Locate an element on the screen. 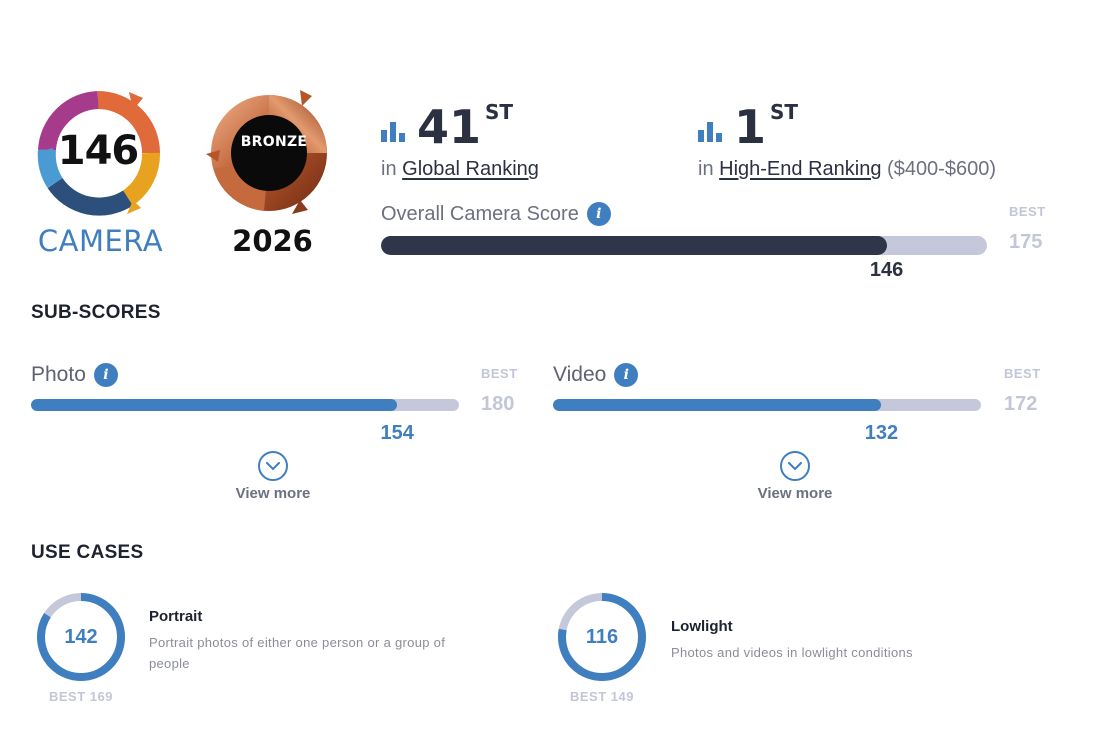 This screenshot has width=1107, height=744. highend-rank-suffix: ST is located at coordinates (784, 112).